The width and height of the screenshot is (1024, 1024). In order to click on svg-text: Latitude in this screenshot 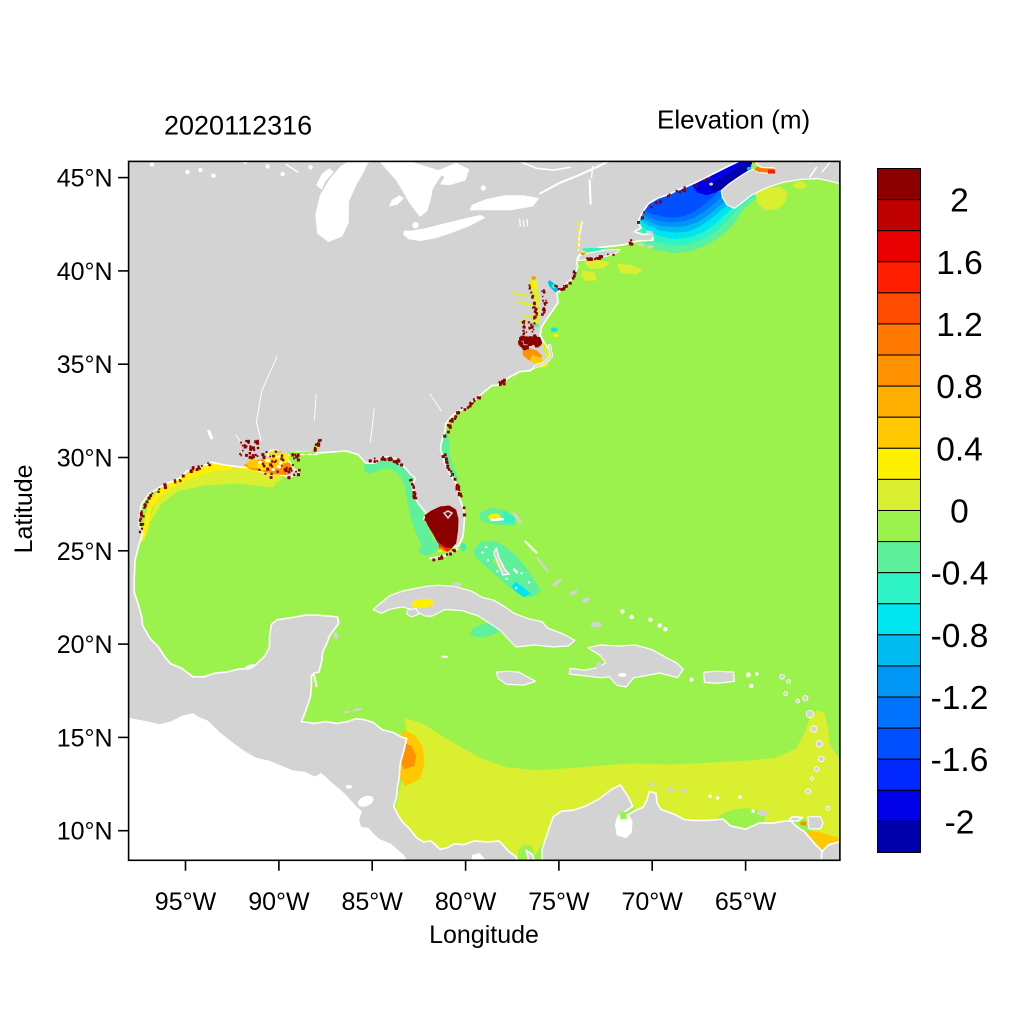, I will do `click(24, 508)`.